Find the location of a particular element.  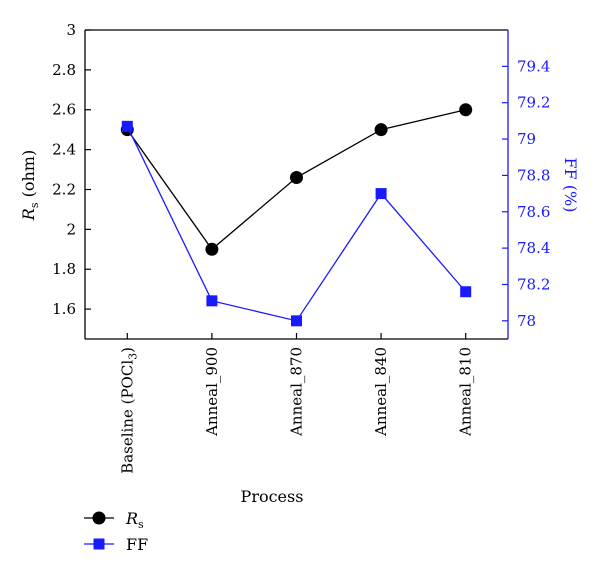

legend-item-ff: FF is located at coordinates (116, 544).